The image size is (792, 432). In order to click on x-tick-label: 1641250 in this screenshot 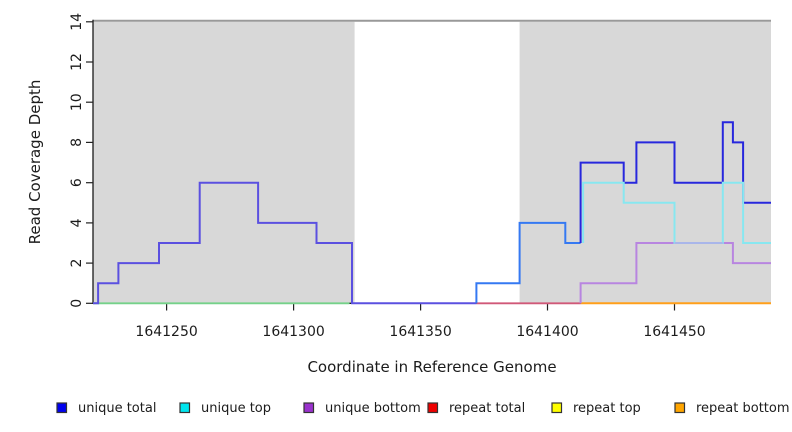, I will do `click(166, 332)`.